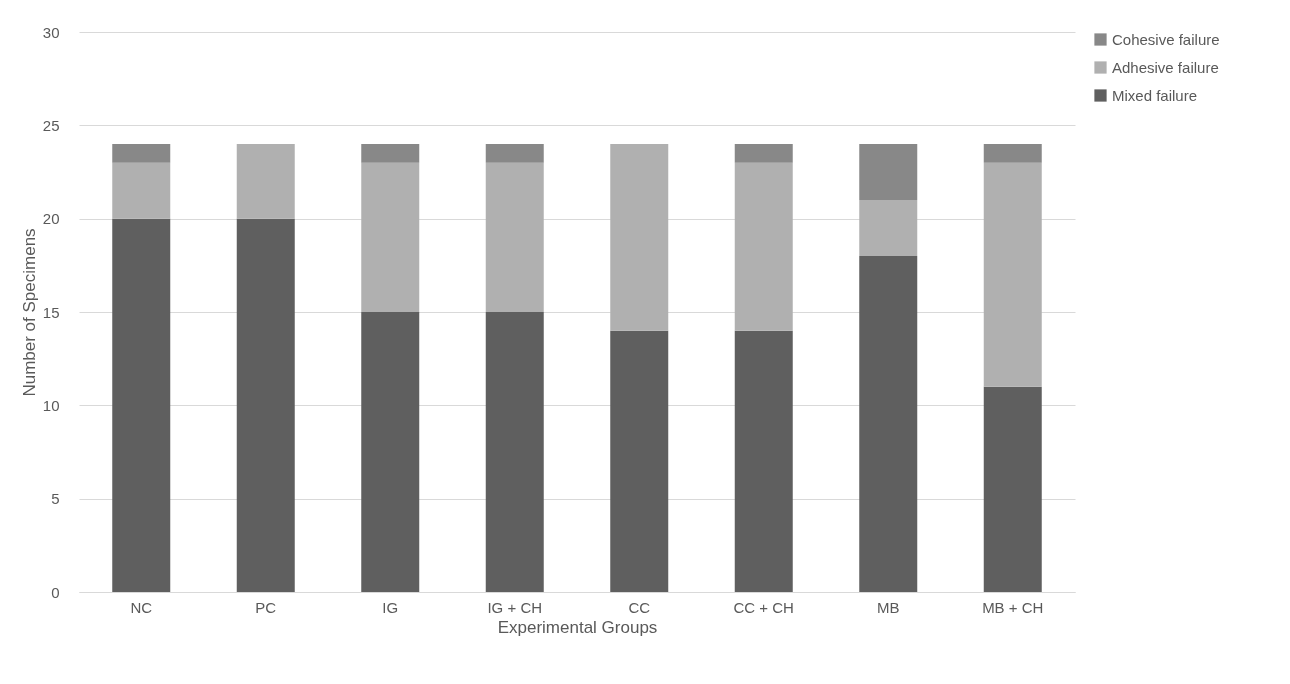 The width and height of the screenshot is (1290, 684). Describe the element at coordinates (51, 405) in the screenshot. I see `y-tick-label: 10` at that location.